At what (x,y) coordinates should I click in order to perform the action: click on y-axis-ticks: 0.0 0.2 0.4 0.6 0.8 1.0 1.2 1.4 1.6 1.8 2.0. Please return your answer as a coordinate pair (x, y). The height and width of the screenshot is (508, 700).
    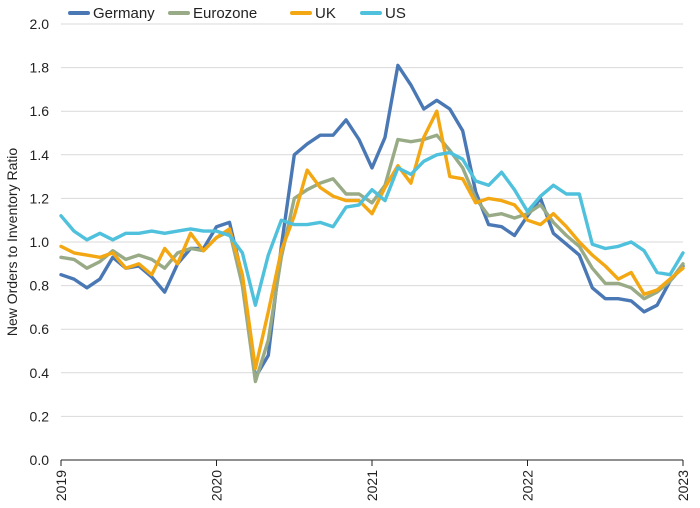
    Looking at the image, I should click on (40, 242).